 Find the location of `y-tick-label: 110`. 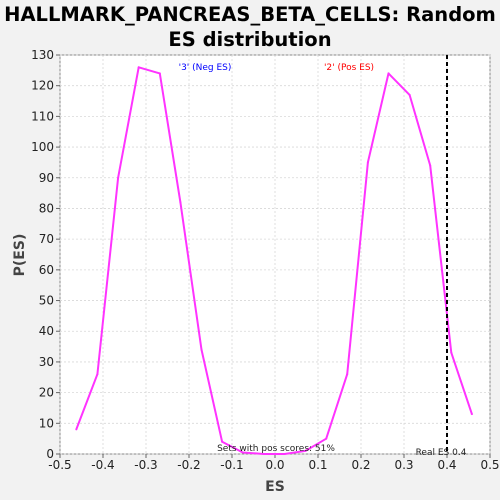

y-tick-label: 110 is located at coordinates (42, 116).